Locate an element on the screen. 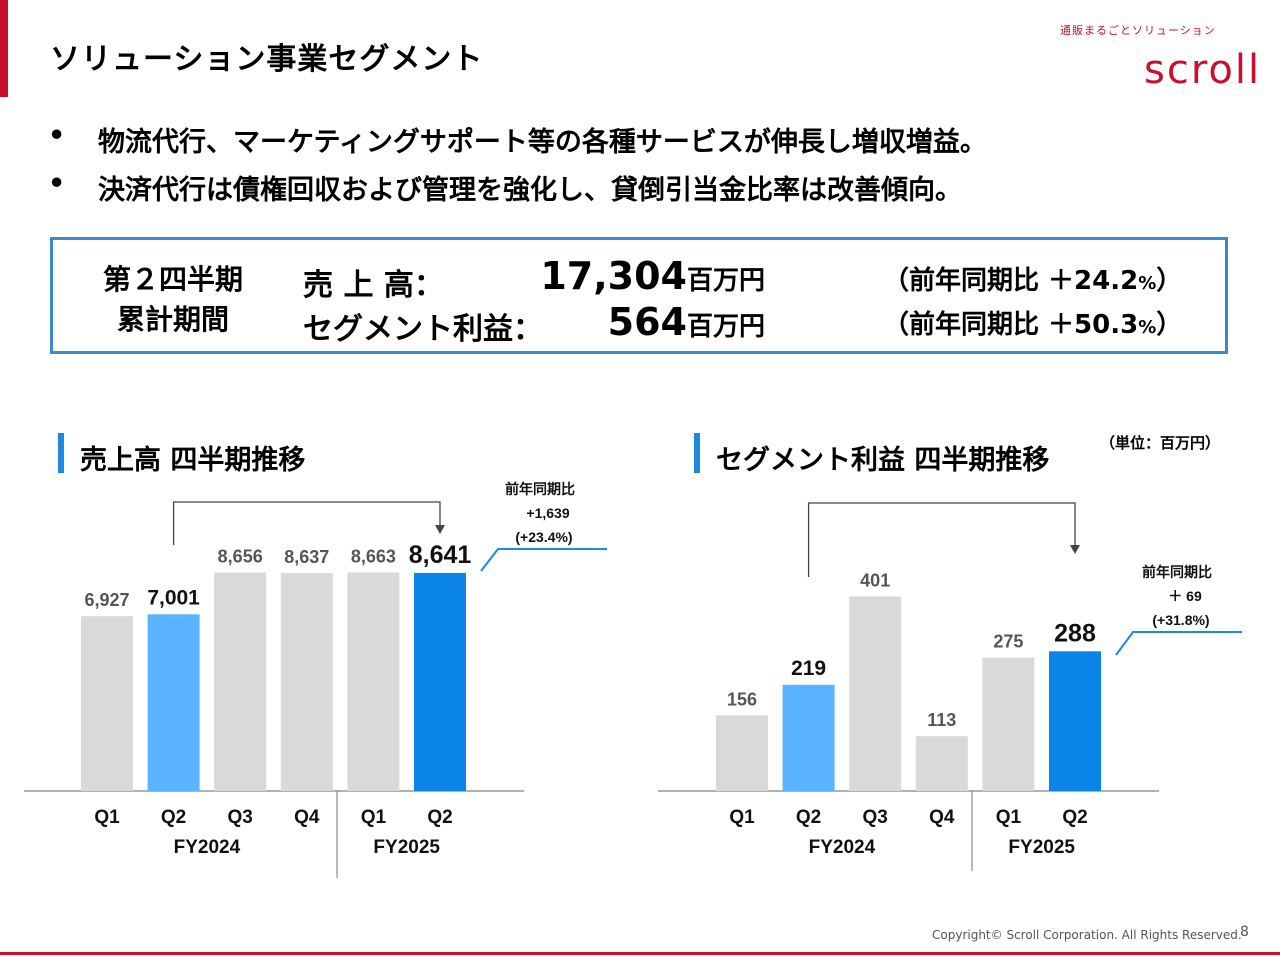  bullet-text: 物流代行、マーケティングサポート等の各種サービスが伸長し増収増益。 is located at coordinates (542, 142).